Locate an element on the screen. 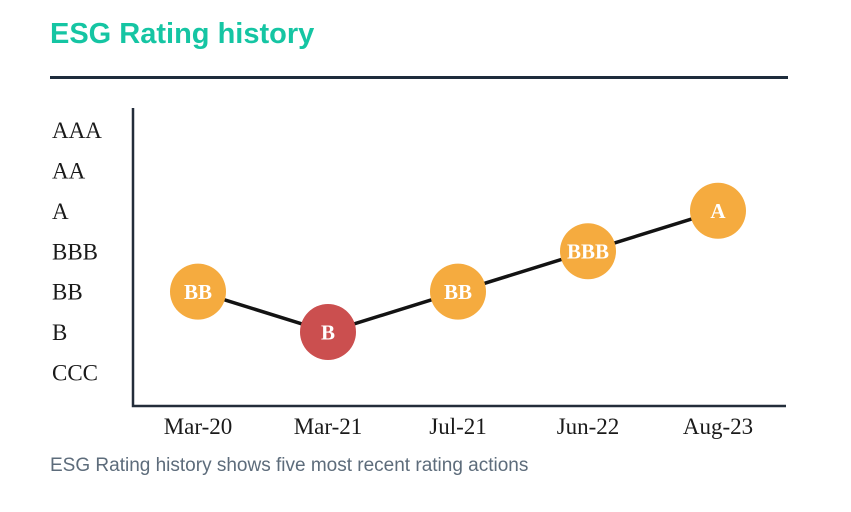  page-title: ESG Rating history is located at coordinates (182, 34).